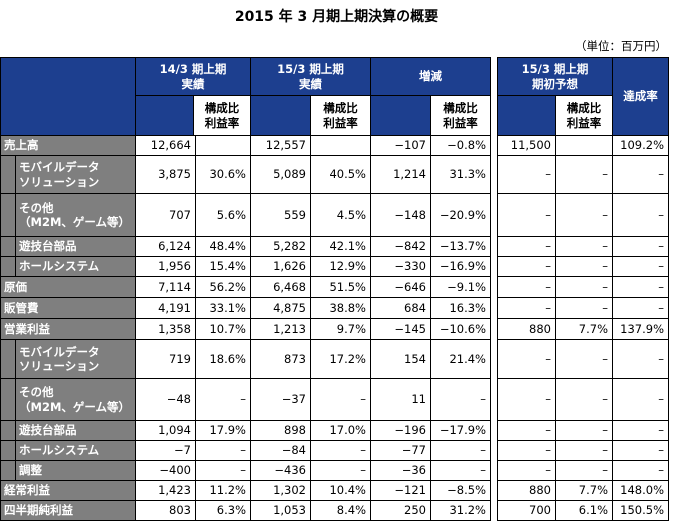  I want to click on value-text: 5,089, so click(289, 174).